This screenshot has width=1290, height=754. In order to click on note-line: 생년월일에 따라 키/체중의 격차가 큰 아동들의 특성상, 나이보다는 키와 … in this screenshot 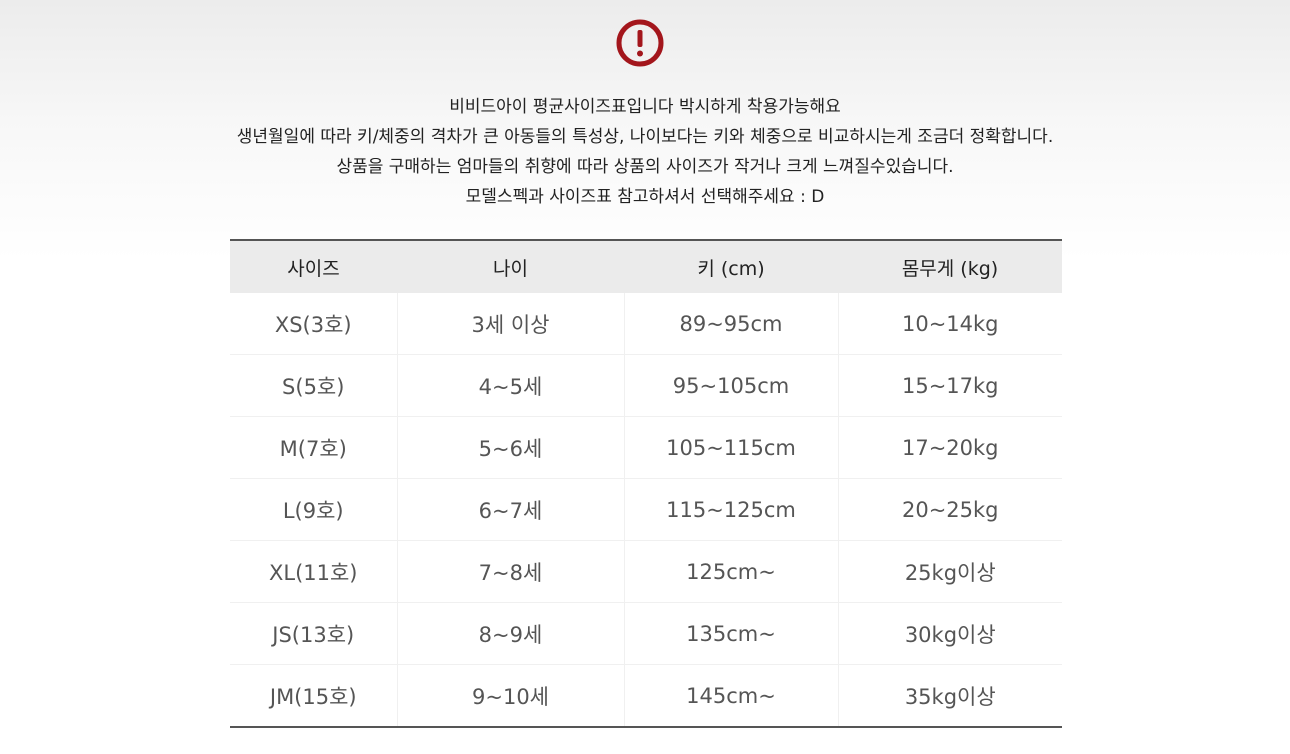, I will do `click(645, 137)`.